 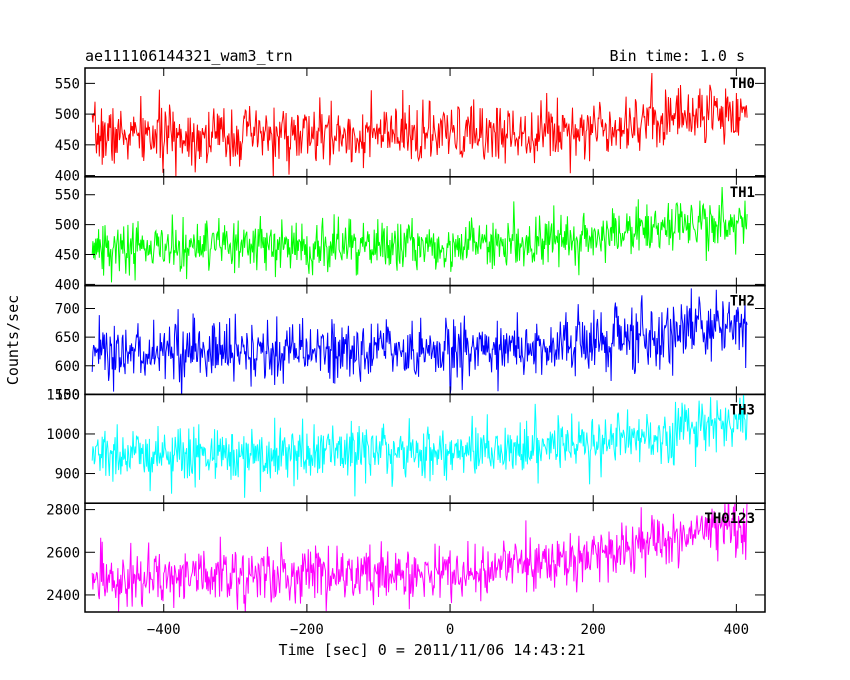 What do you see at coordinates (63, 596) in the screenshot?
I see `y-tick-label: 2400` at bounding box center [63, 596].